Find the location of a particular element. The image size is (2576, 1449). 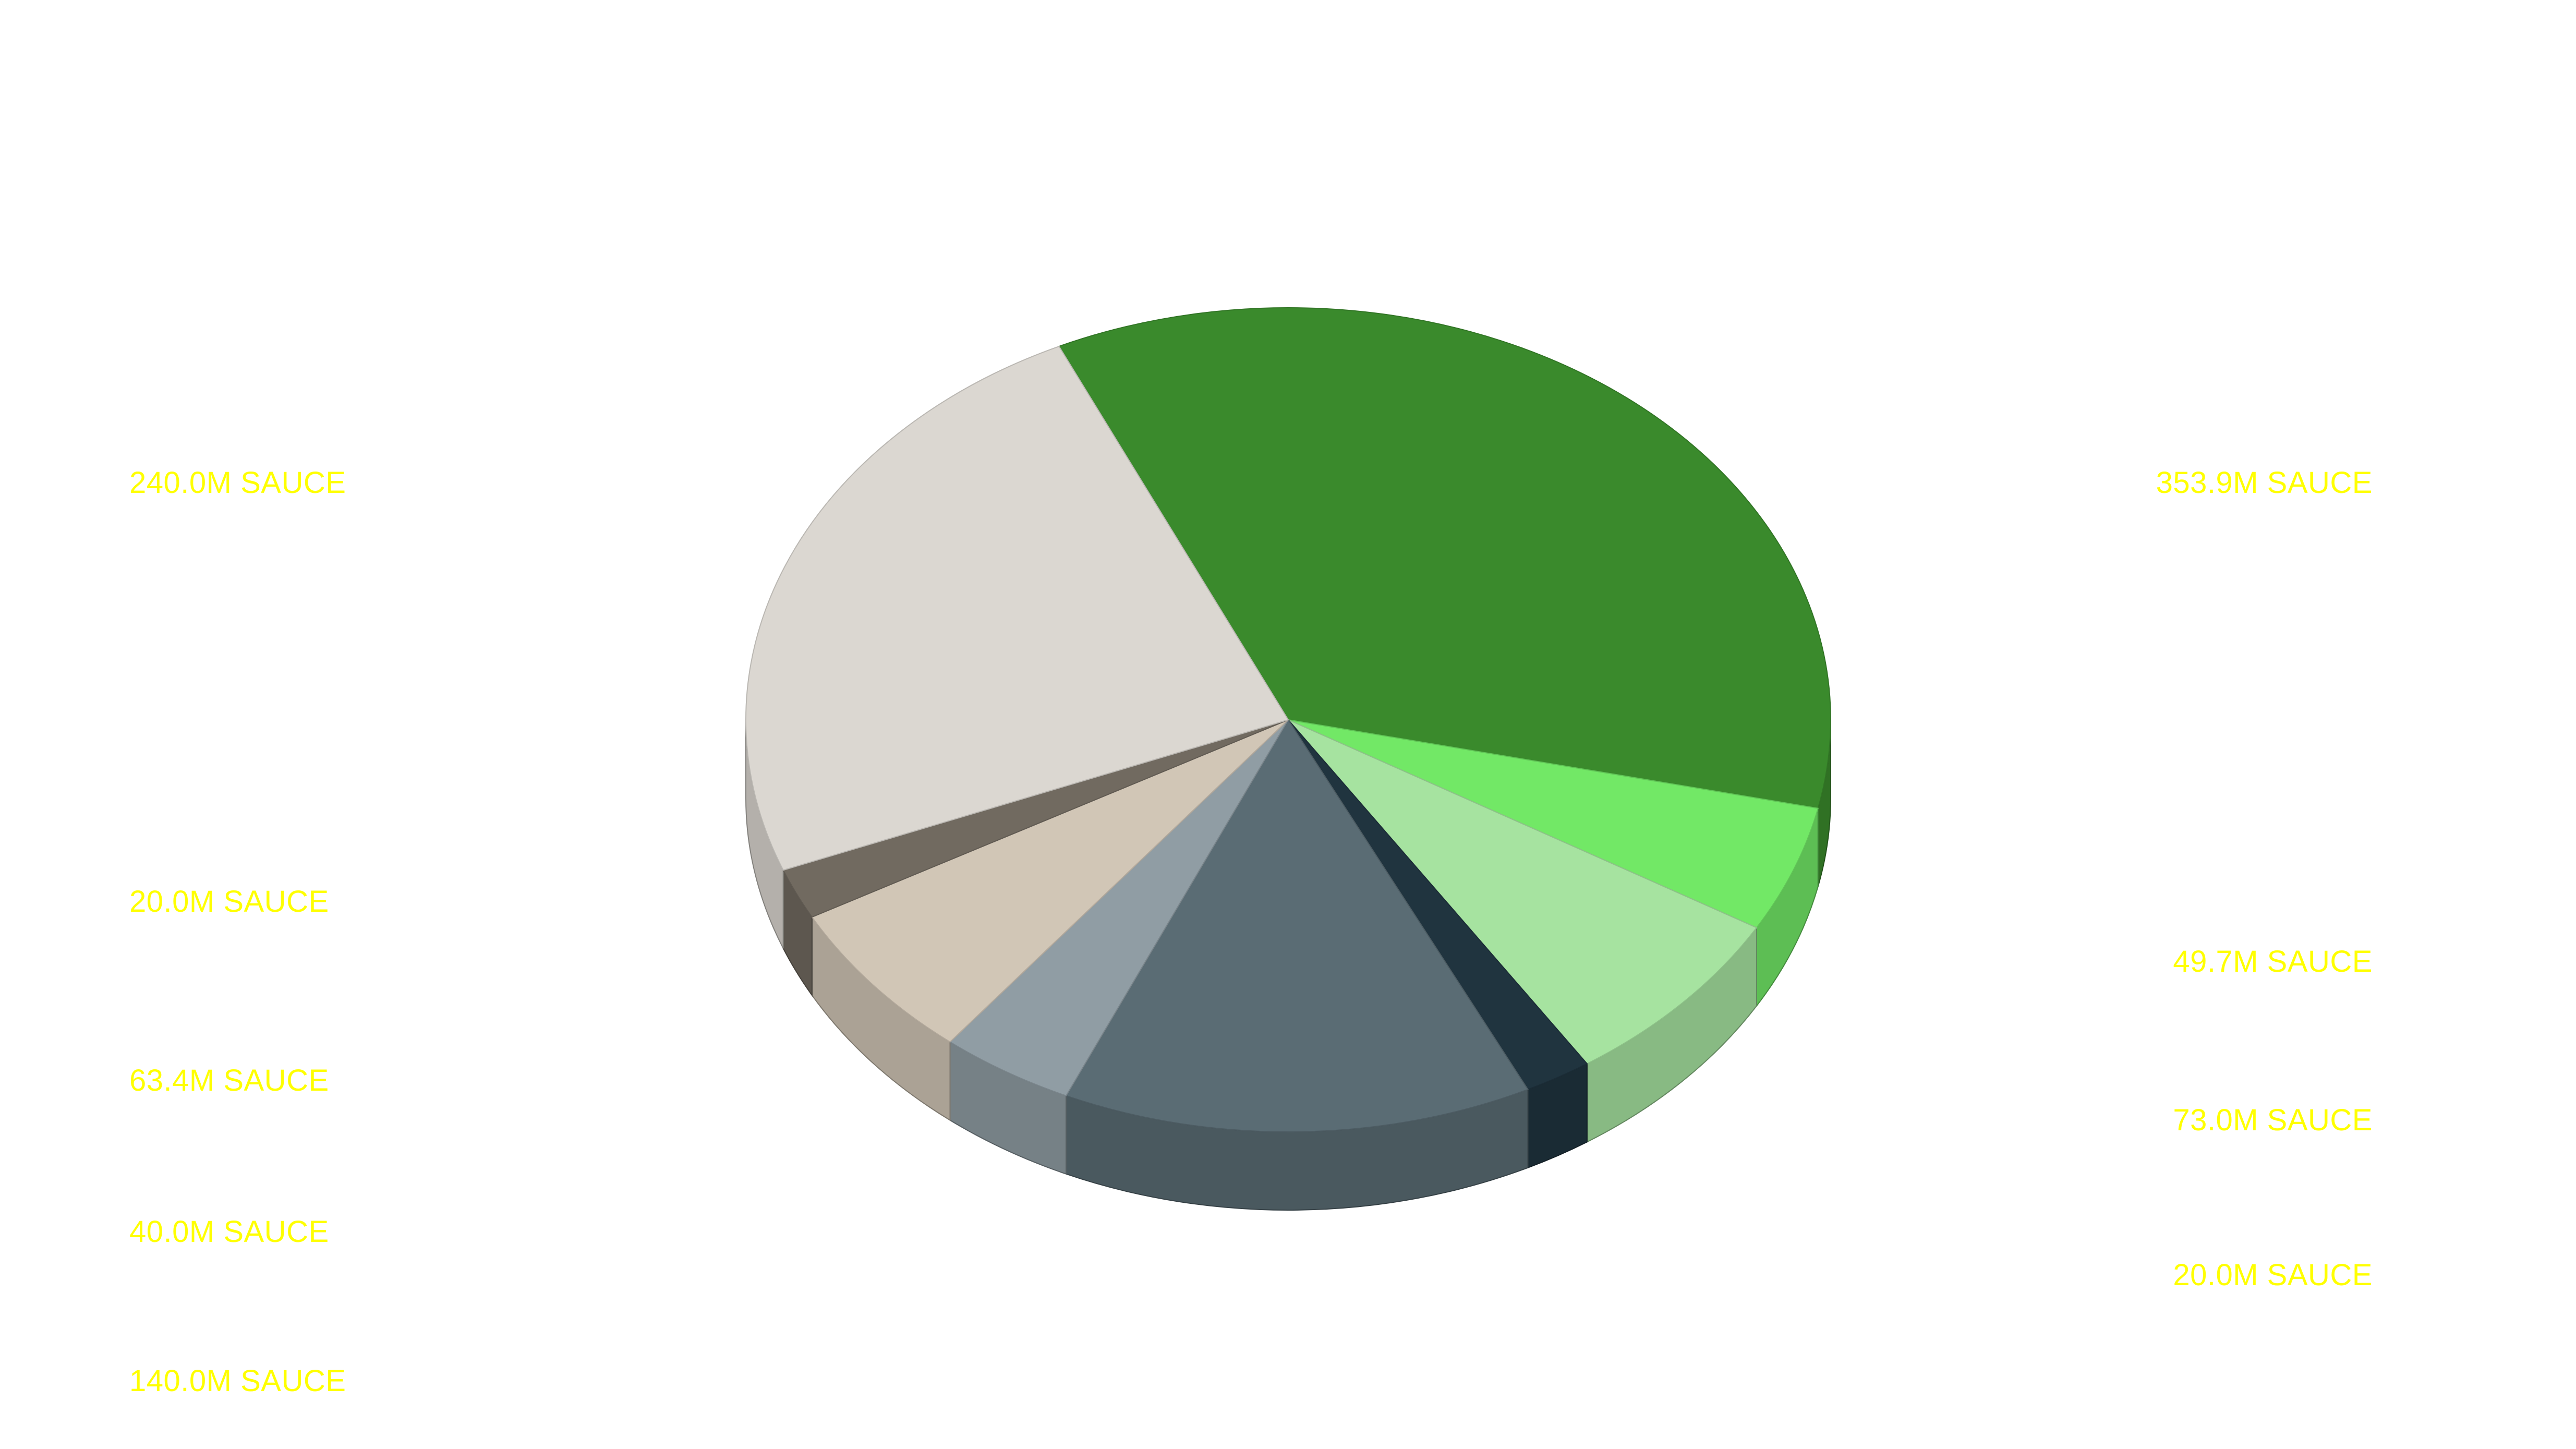

slice-label-tan: 63.4M SAUCE is located at coordinates (229, 1080).